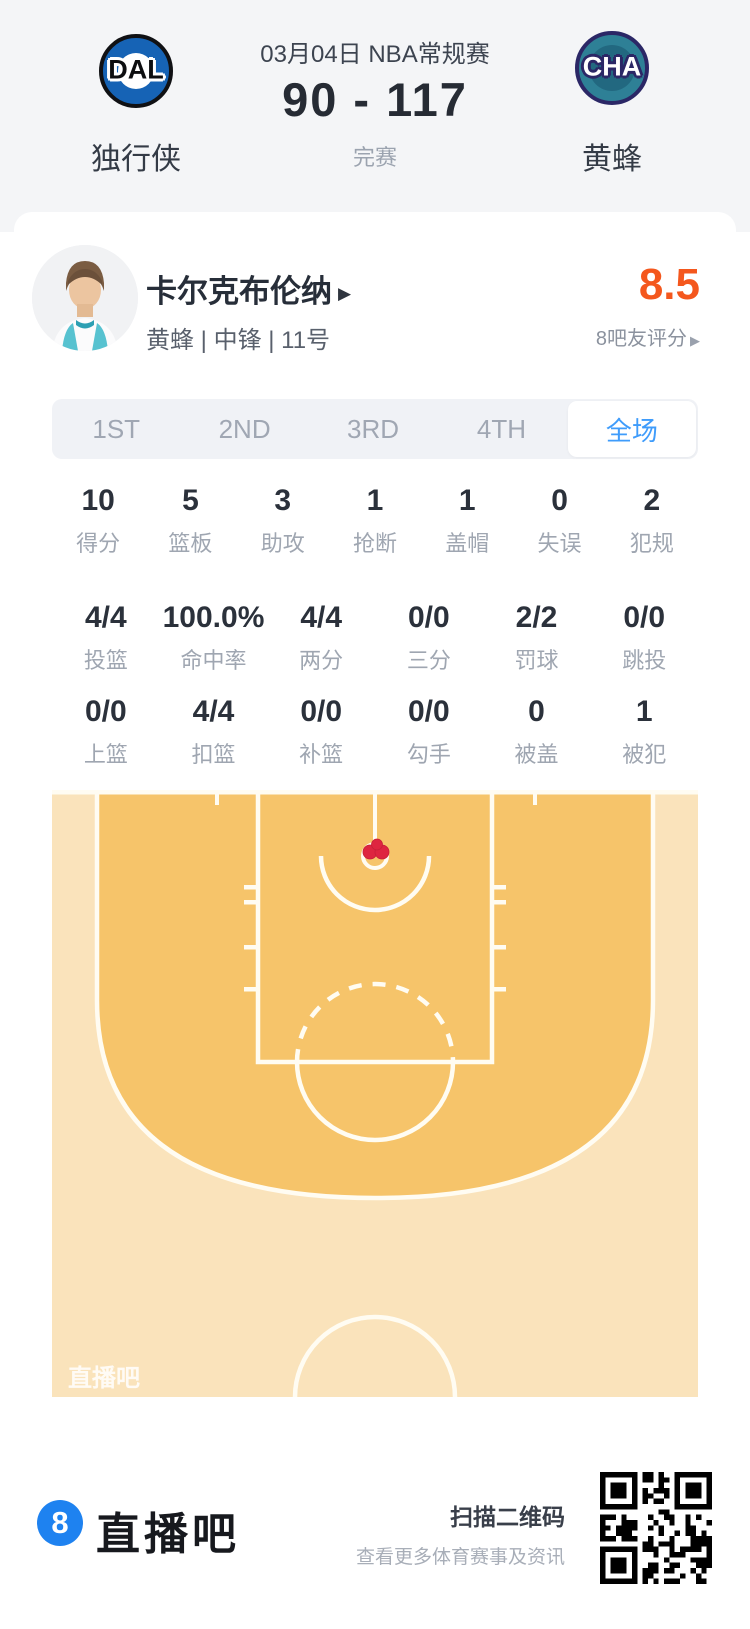 This screenshot has height=1629, width=750. I want to click on stat-row-3: 0/0 上篮 4/4 扣篮 0/0 补篮 0/0 勾手 0 被盖 1 被犯, so click(375, 731).